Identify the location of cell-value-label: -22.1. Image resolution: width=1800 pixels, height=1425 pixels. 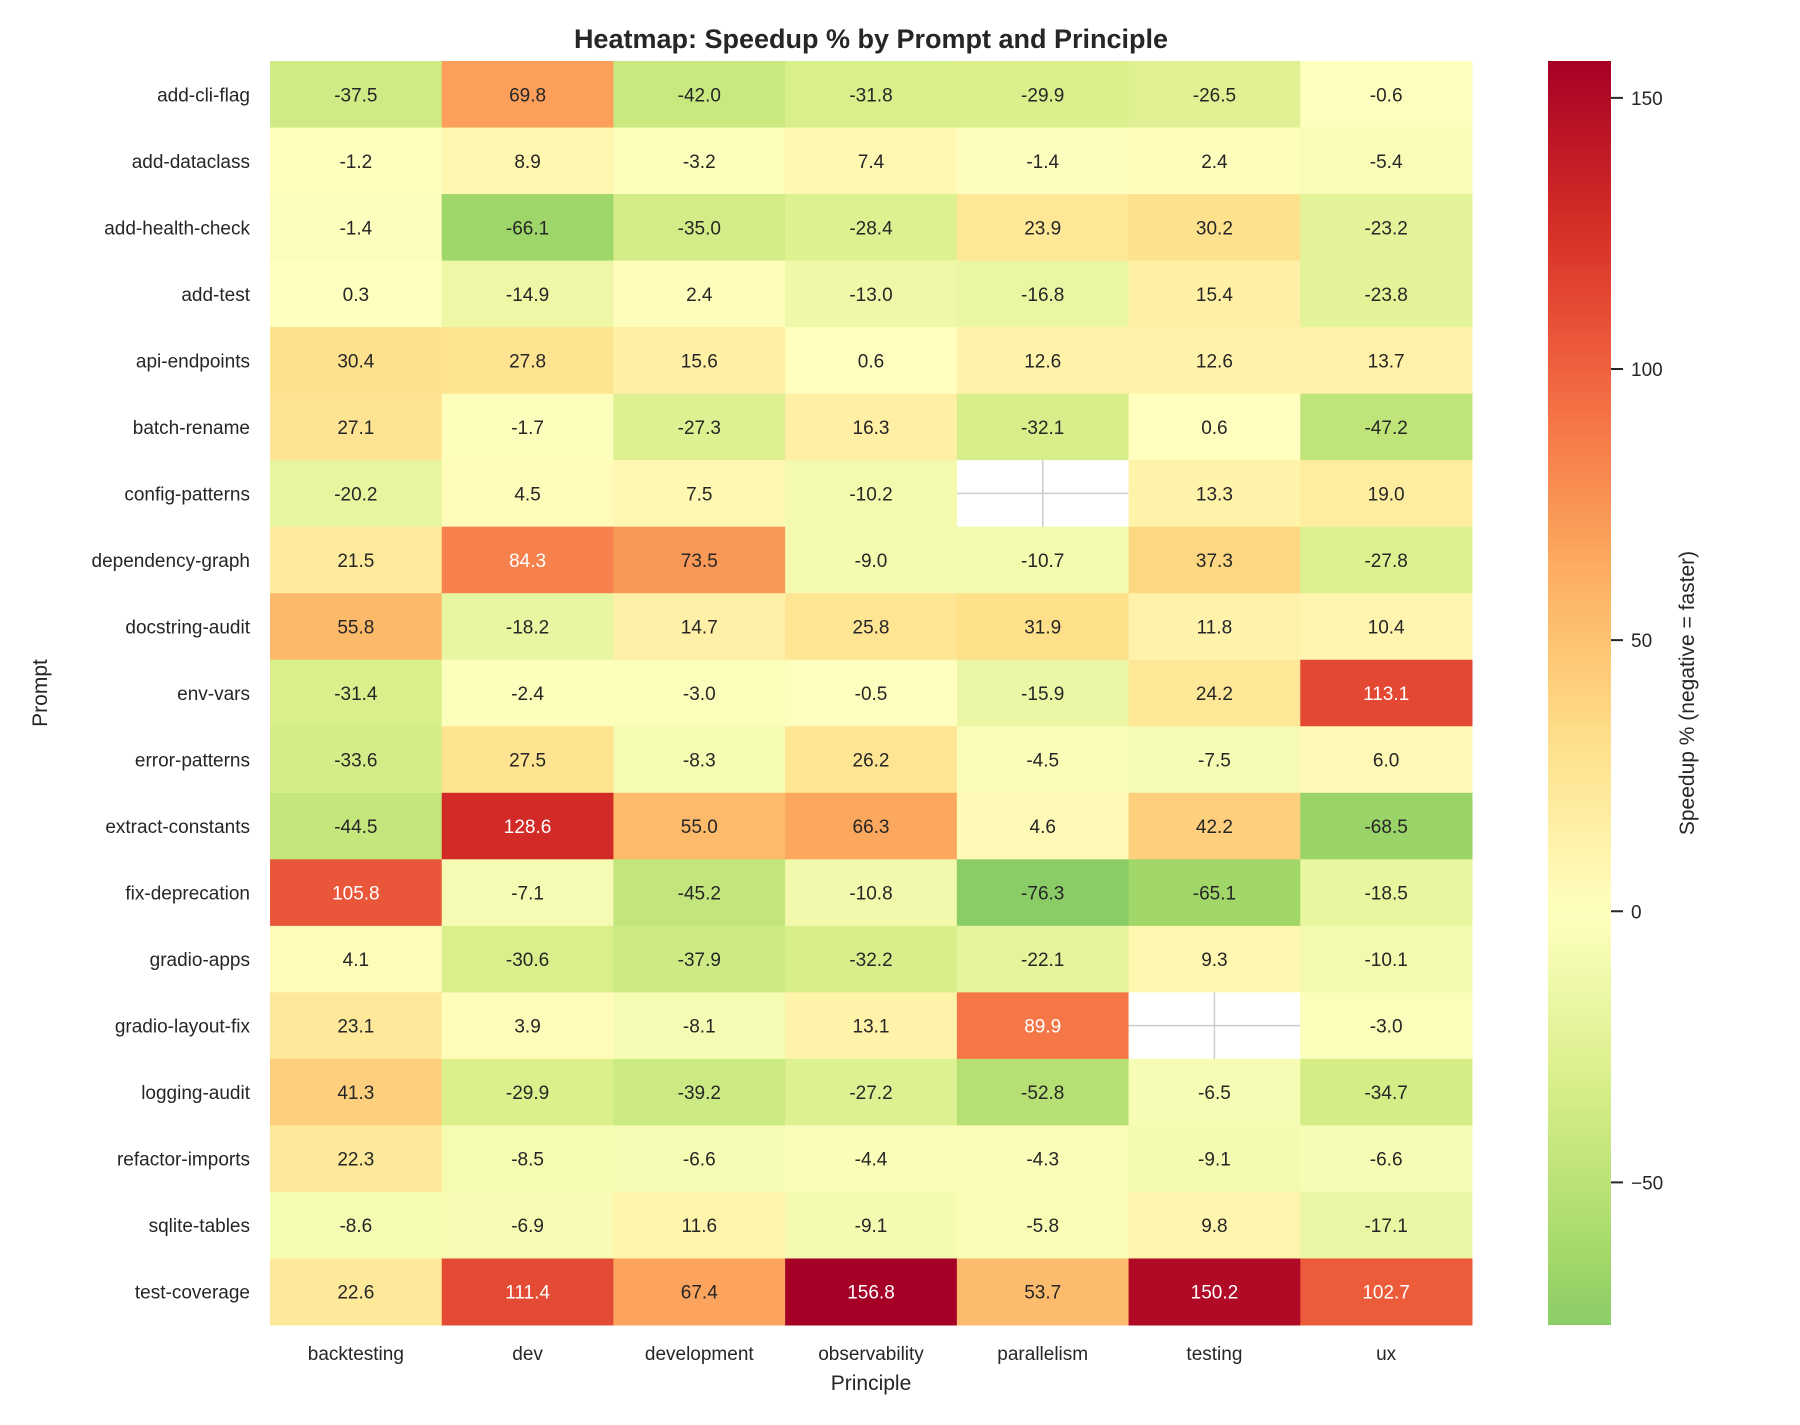
(1042, 960).